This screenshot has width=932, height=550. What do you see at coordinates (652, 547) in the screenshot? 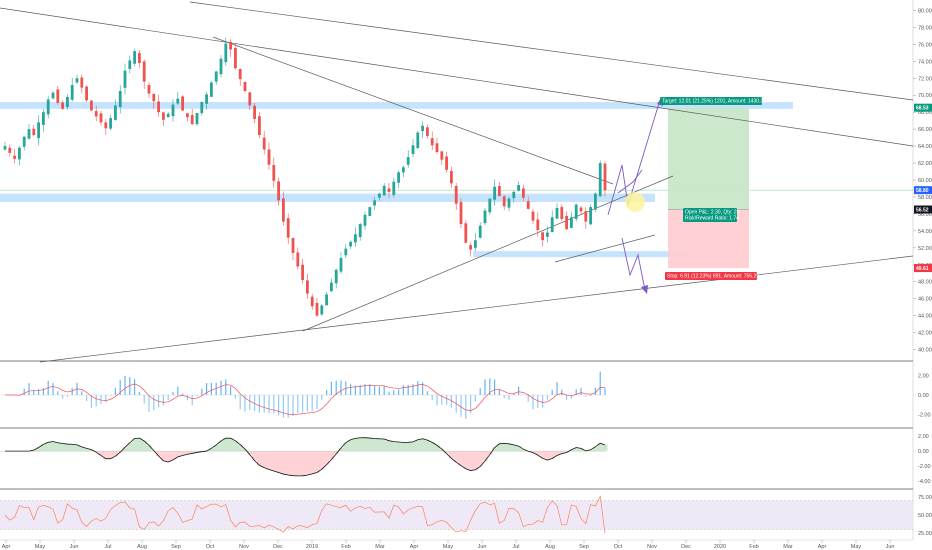
I see `time-tick-label: Nov` at bounding box center [652, 547].